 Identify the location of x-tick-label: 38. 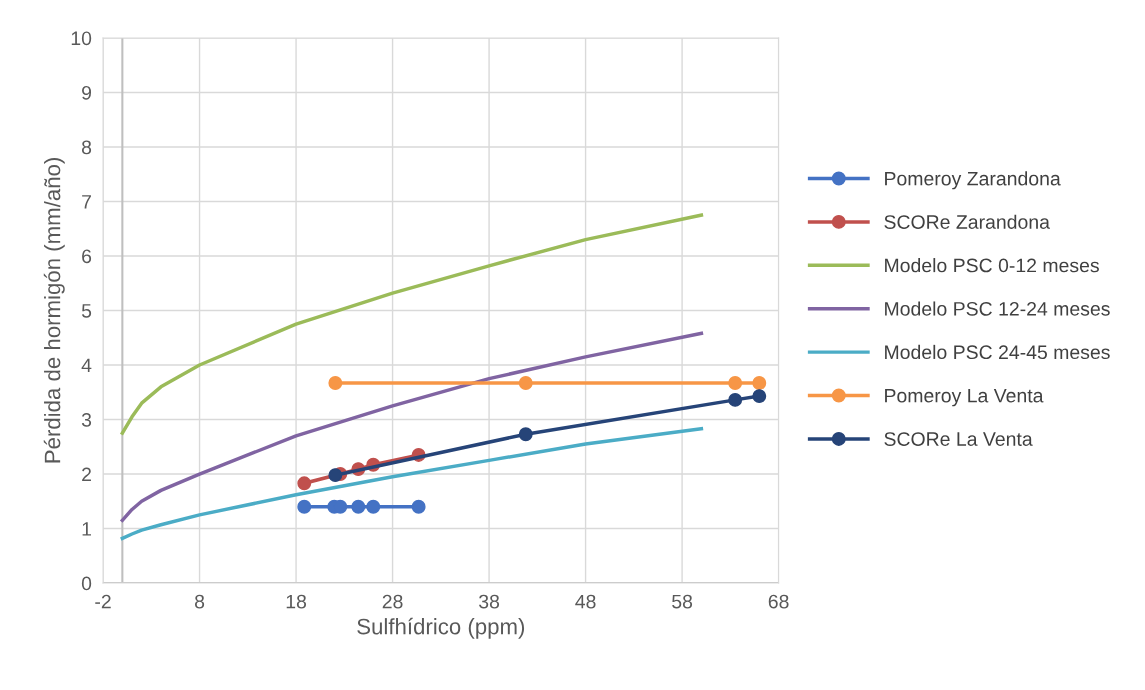
(489, 601).